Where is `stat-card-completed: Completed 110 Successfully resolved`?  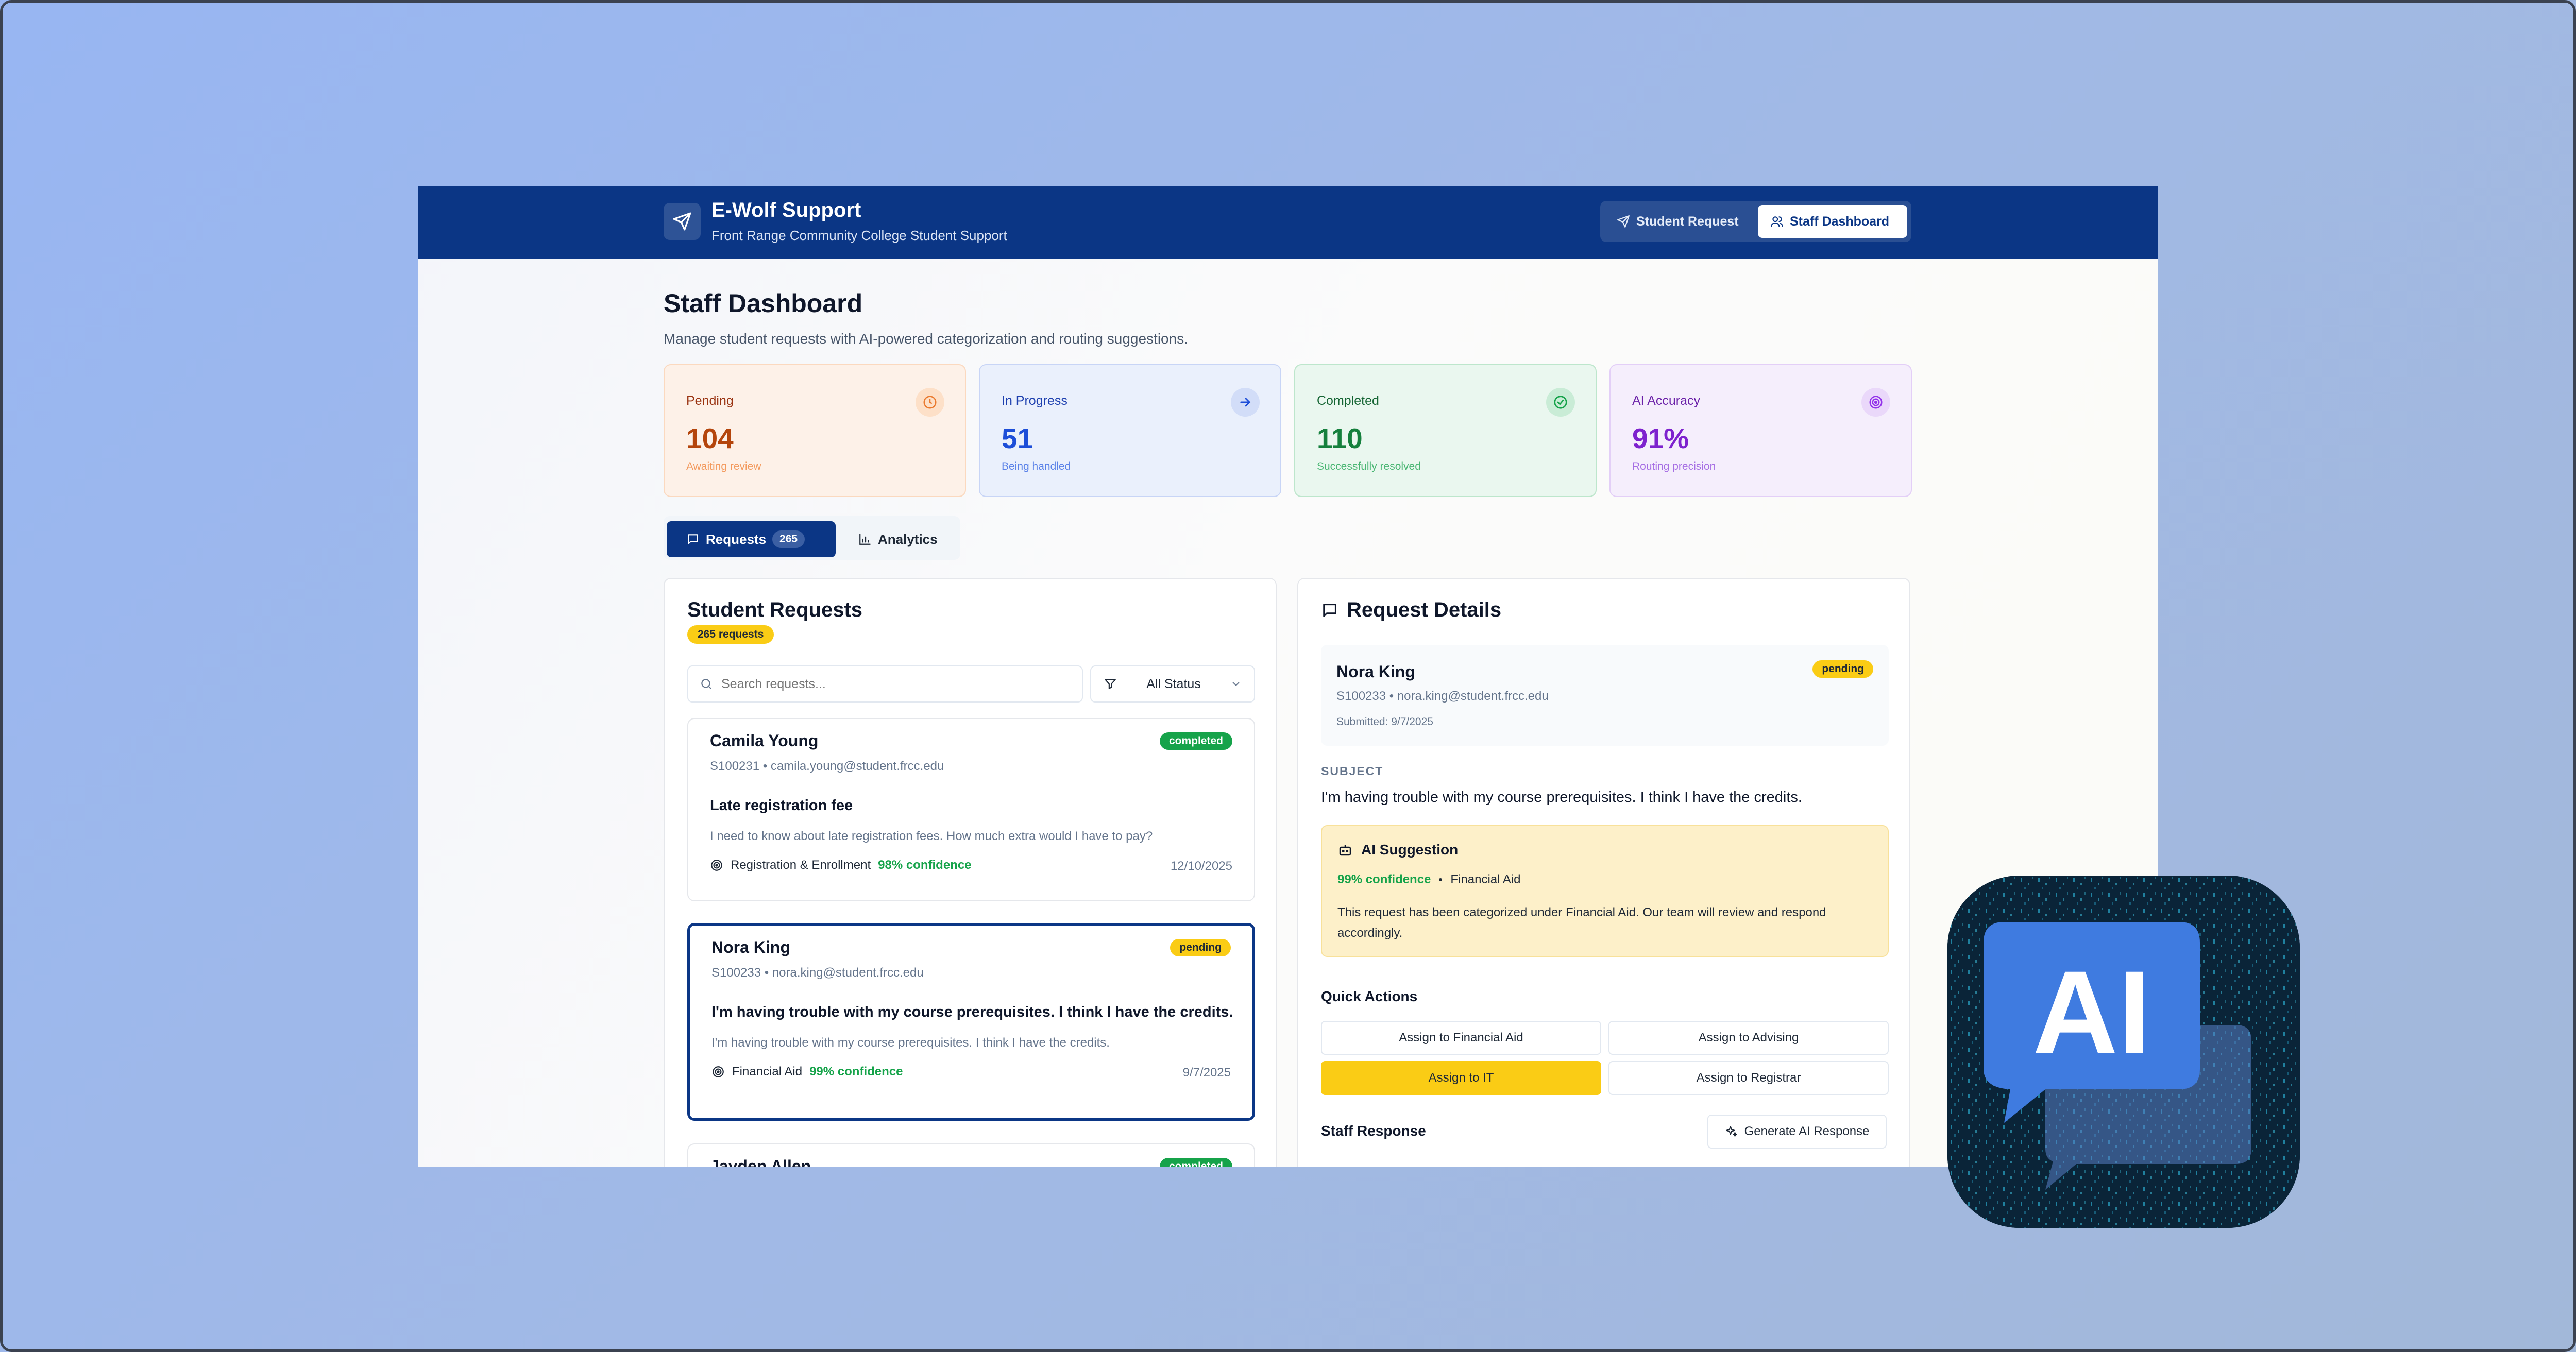 stat-card-completed: Completed 110 Successfully resolved is located at coordinates (1445, 430).